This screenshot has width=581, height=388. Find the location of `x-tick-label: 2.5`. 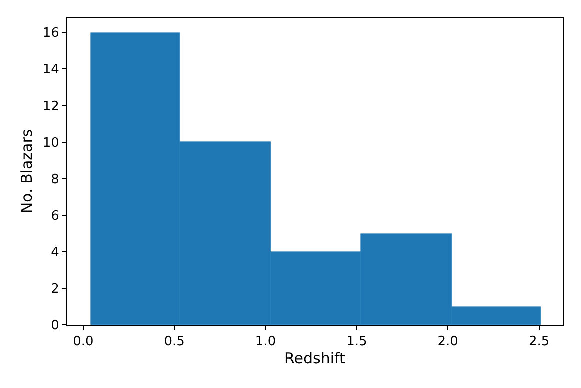

x-tick-label: 2.5 is located at coordinates (539, 342).